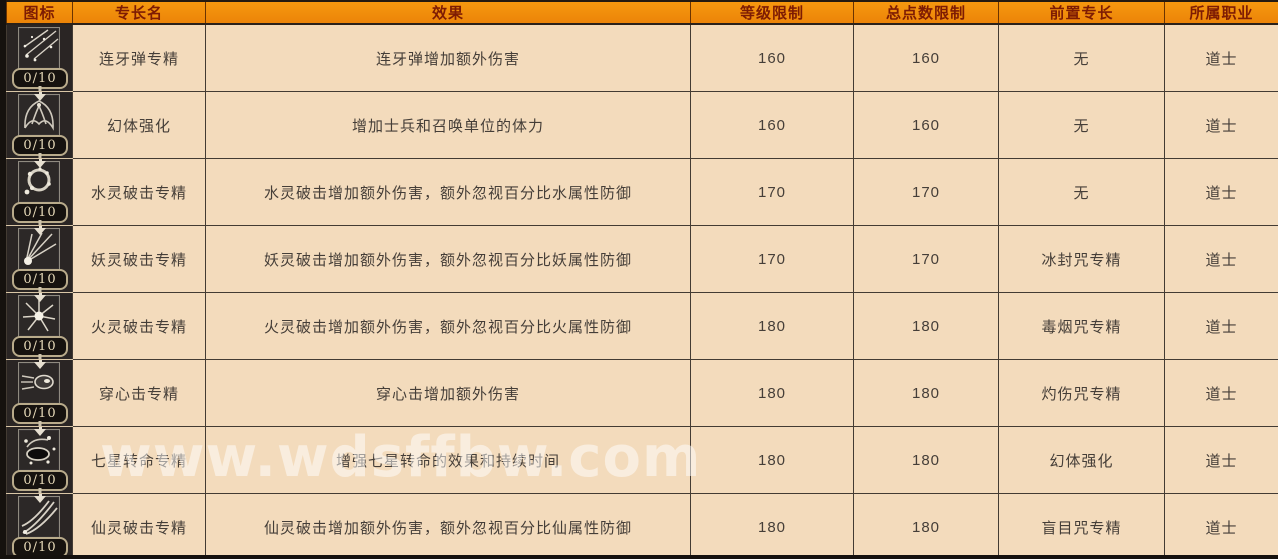 Image resolution: width=1278 pixels, height=559 pixels. What do you see at coordinates (448, 192) in the screenshot?
I see `perk-effect-cell: 水灵破击增加额外伤害，额外忽视百分比水属性防御` at bounding box center [448, 192].